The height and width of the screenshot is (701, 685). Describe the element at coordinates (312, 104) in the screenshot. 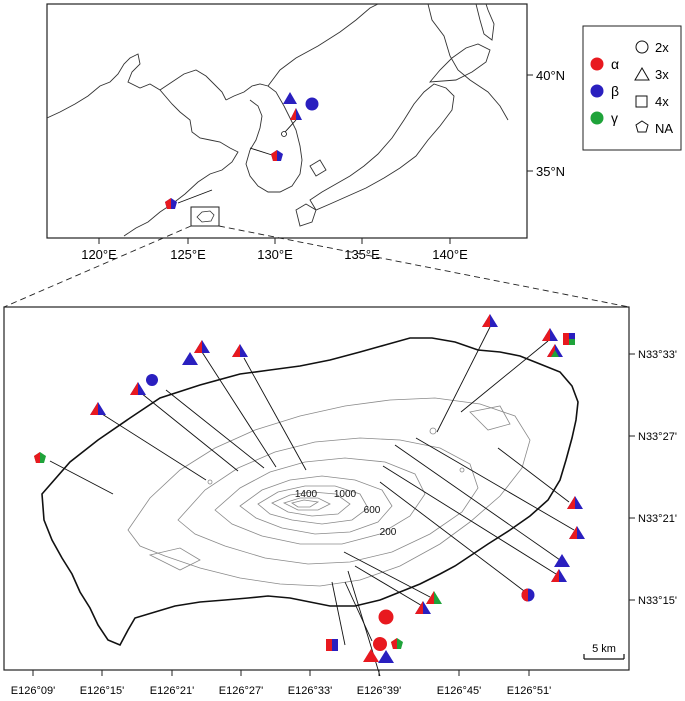

I see `region-marker-circle-blue` at that location.